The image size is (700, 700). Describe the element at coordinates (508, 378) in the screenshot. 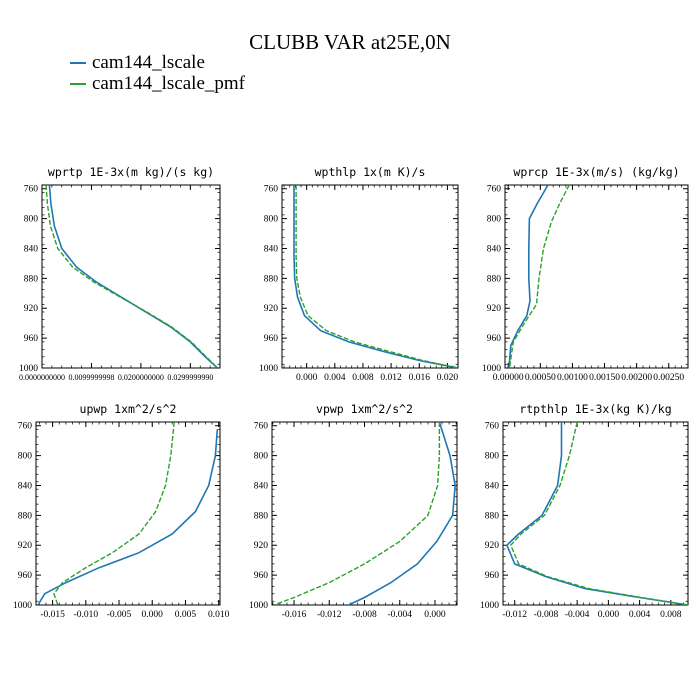

I see `x-tick-label: 0.00000` at that location.